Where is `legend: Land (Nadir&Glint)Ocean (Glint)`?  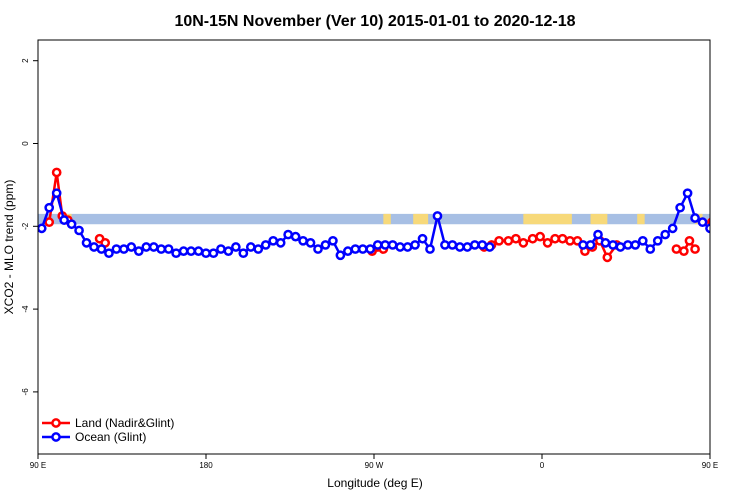
legend: Land (Nadir&Glint)Ocean (Glint) is located at coordinates (108, 430).